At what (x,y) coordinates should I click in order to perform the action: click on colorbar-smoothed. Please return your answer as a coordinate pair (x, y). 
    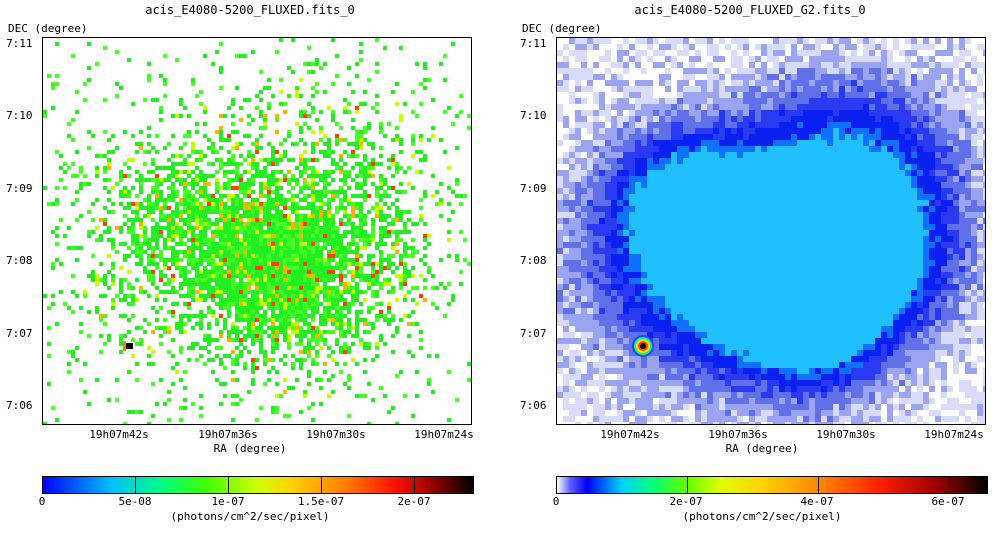
    Looking at the image, I should click on (772, 485).